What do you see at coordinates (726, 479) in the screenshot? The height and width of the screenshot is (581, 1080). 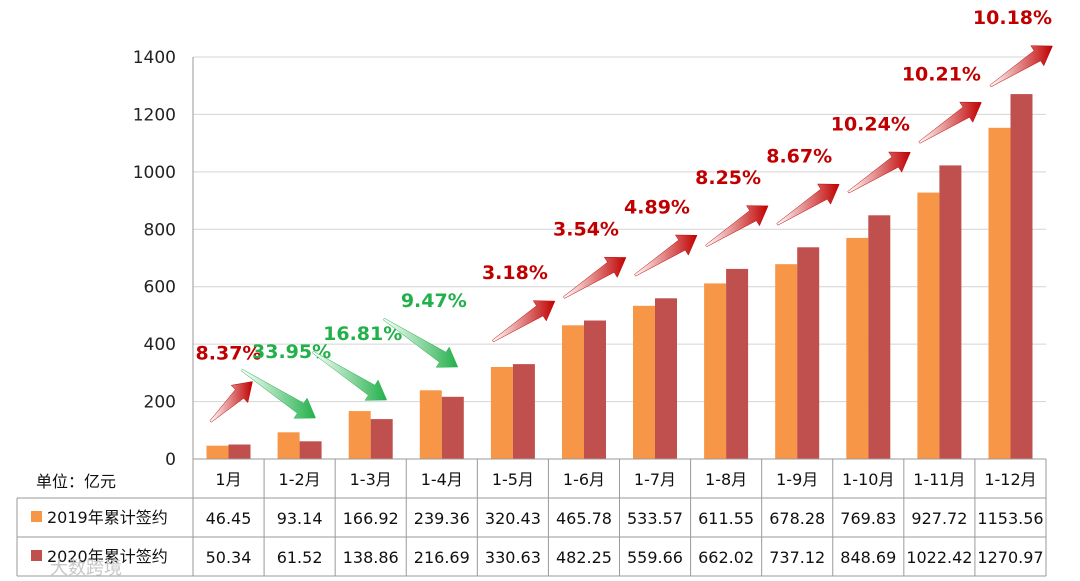 I see `category-label: 1-8月` at bounding box center [726, 479].